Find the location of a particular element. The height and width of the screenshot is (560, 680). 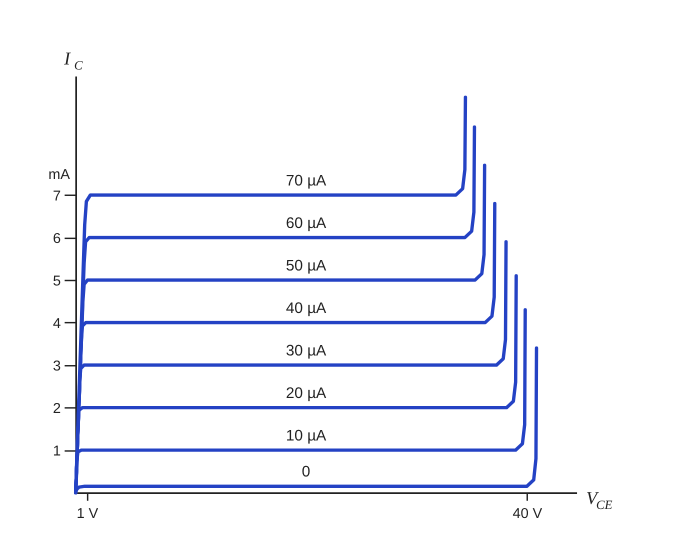

series-label: 40 µA is located at coordinates (307, 309).